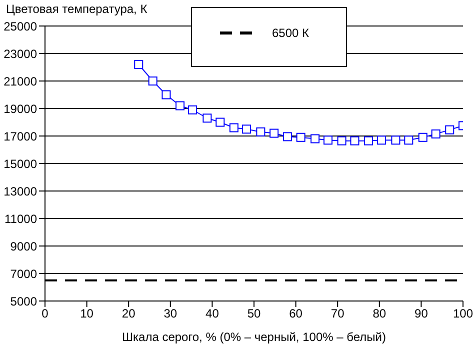  I want to click on y-tick-label: 13000, so click(21, 191).